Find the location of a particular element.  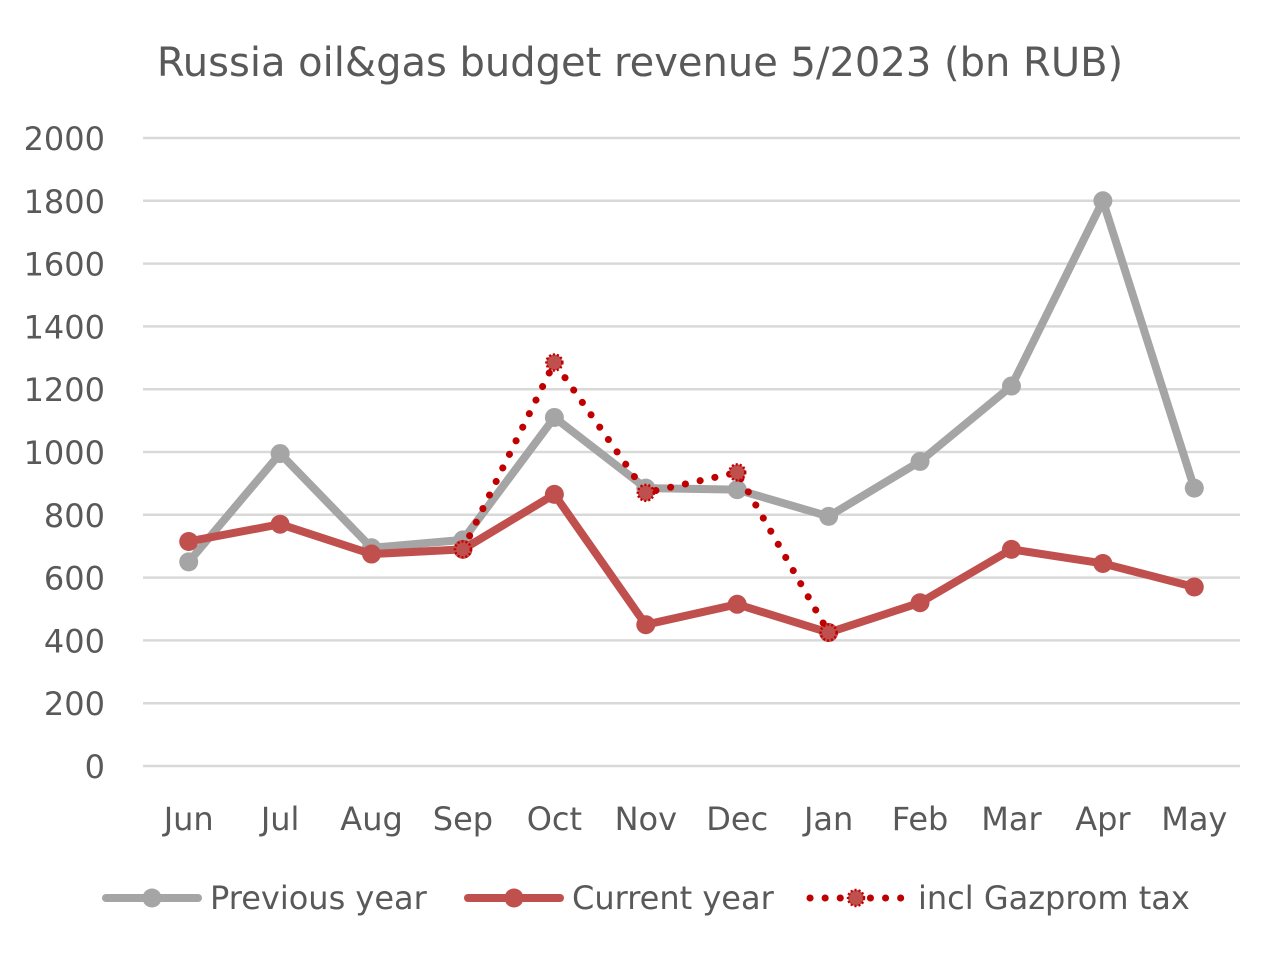

y-tick-label: 1200 is located at coordinates (64, 390).